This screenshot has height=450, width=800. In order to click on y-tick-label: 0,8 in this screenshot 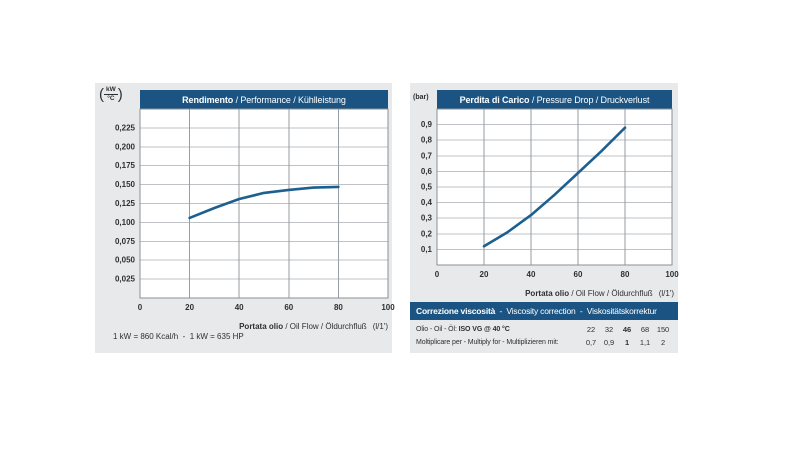, I will do `click(427, 140)`.